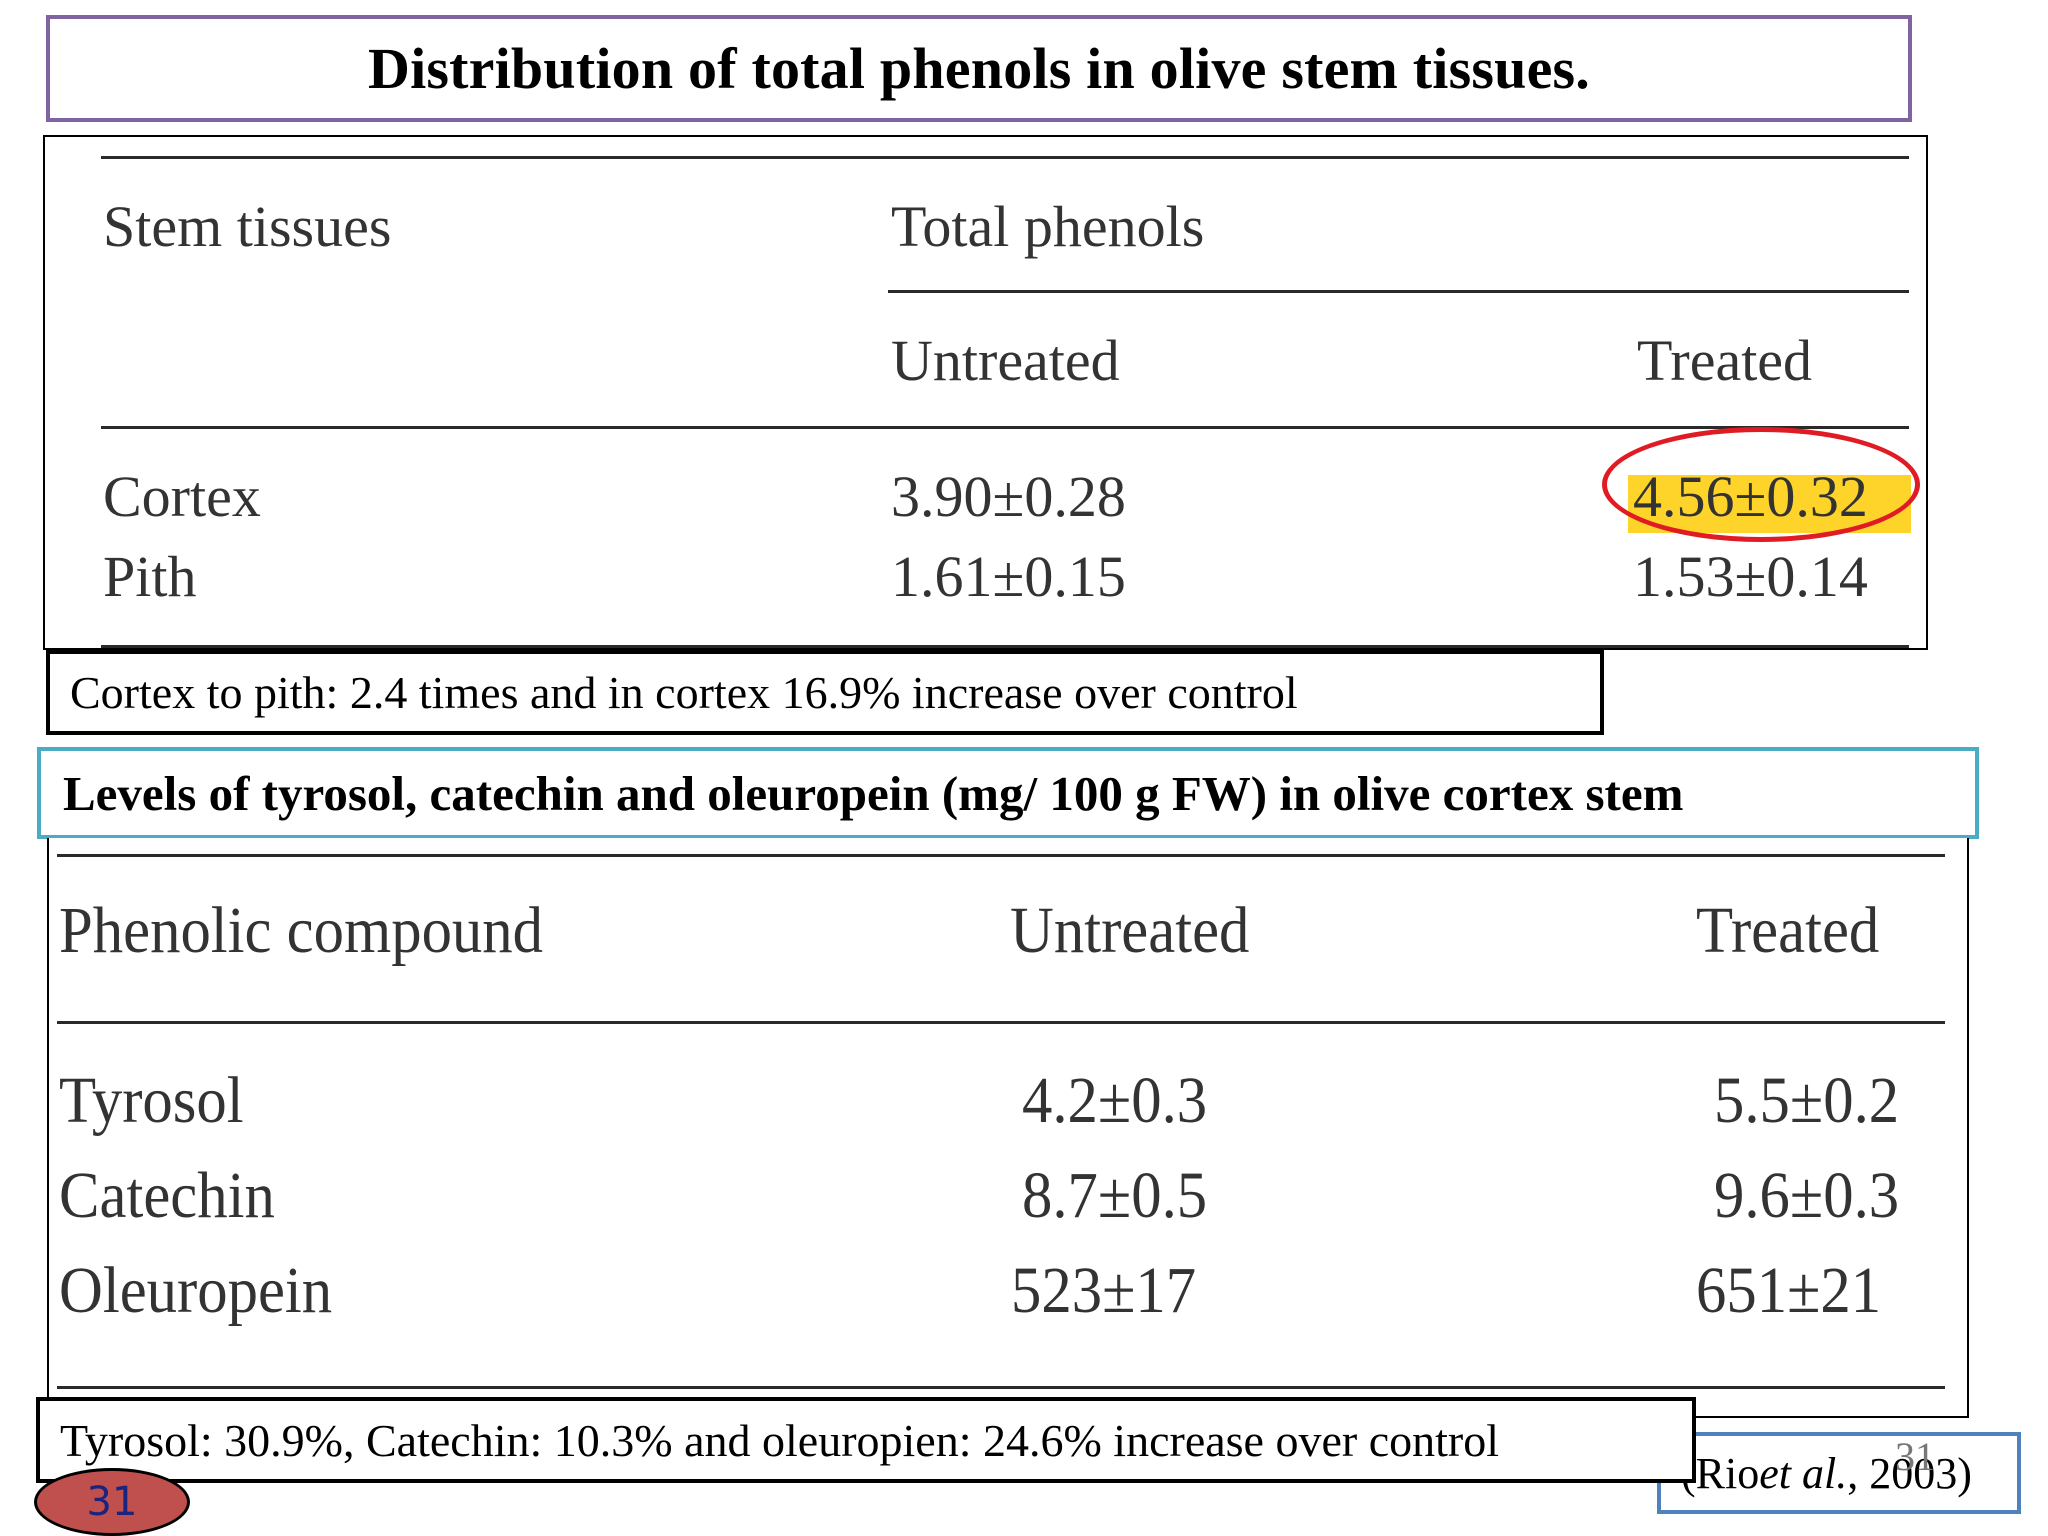  What do you see at coordinates (1104, 1290) in the screenshot?
I see `cell-oleuropein-untreated: 523±17` at bounding box center [1104, 1290].